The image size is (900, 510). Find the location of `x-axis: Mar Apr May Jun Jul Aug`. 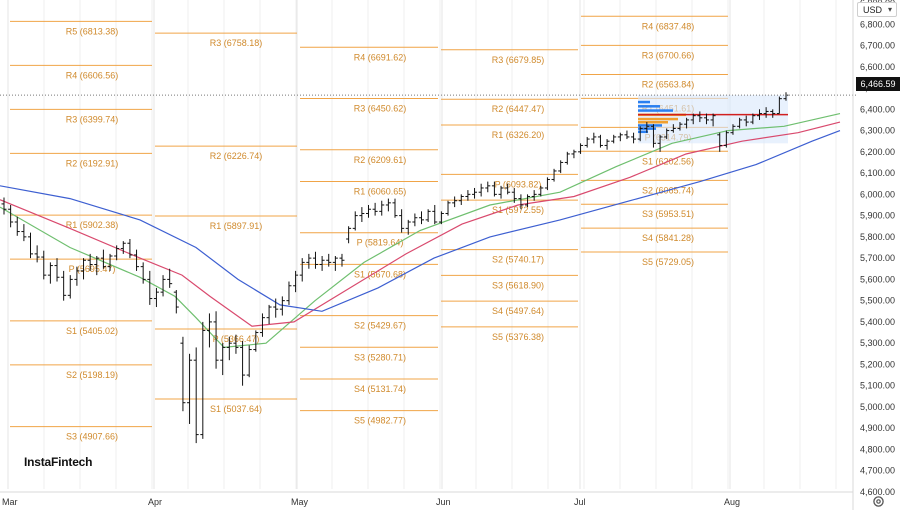

x-axis: Mar Apr May Jun Jul Aug is located at coordinates (426, 499).